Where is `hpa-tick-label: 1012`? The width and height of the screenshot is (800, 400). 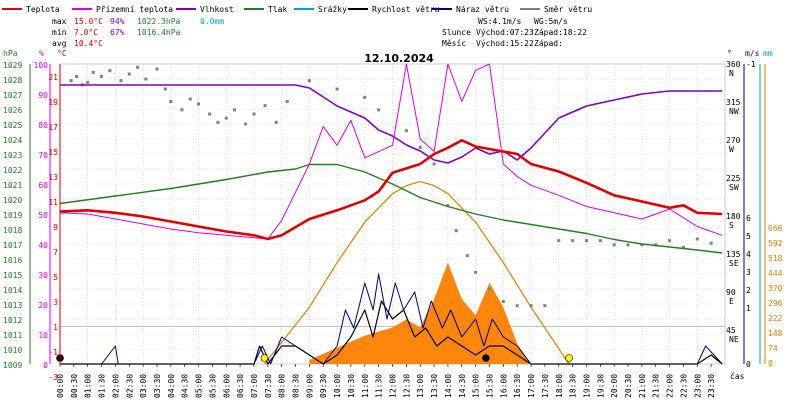
hpa-tick-label: 1012 is located at coordinates (12, 320).